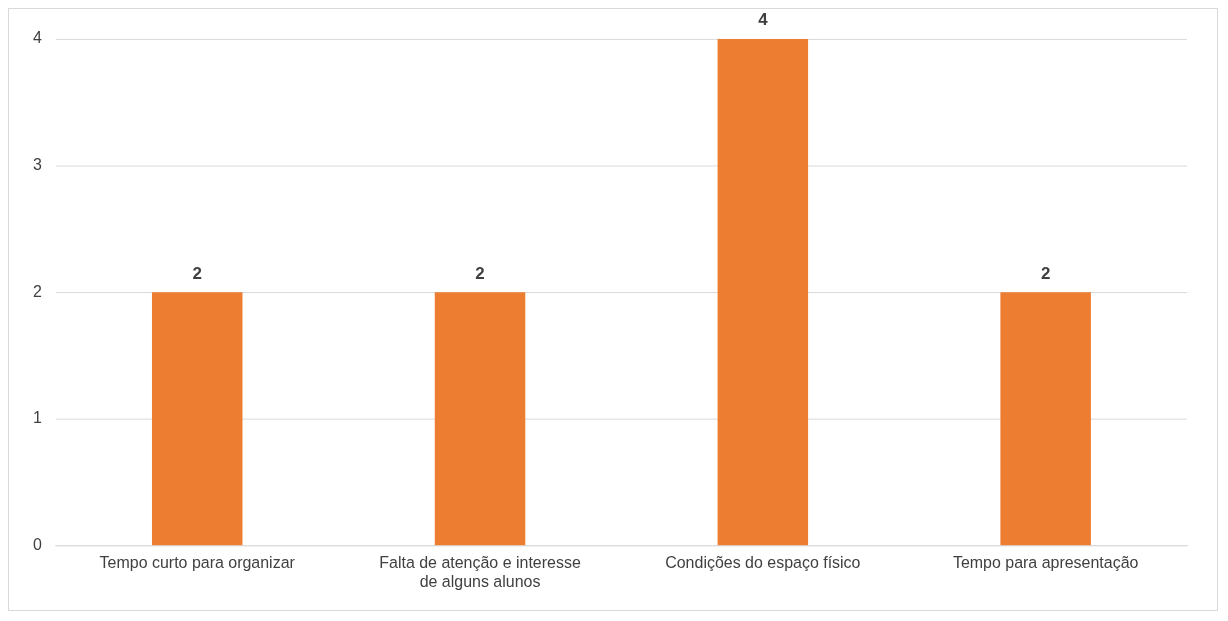 The width and height of the screenshot is (1228, 621). Describe the element at coordinates (37, 38) in the screenshot. I see `y-tick-label: 4` at that location.